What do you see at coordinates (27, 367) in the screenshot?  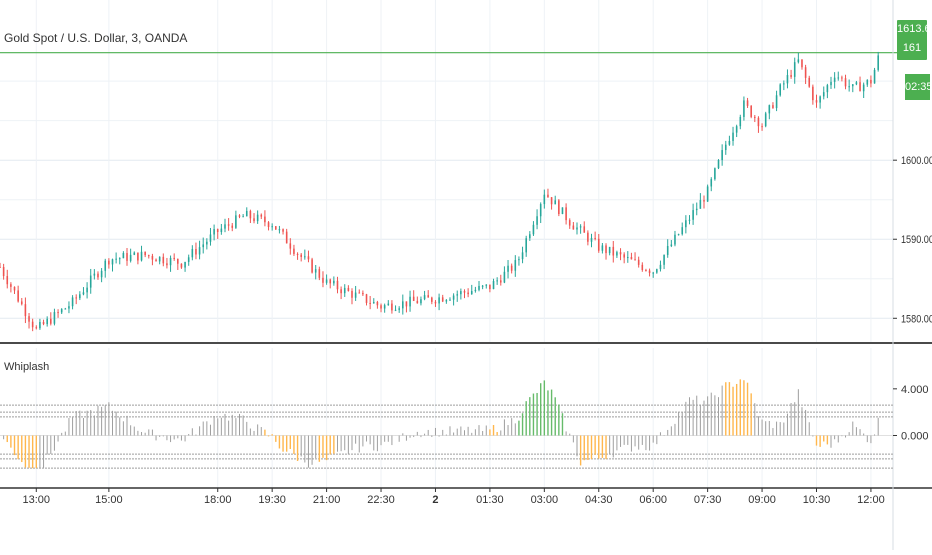 I see `indicator-title: Whiplash` at bounding box center [27, 367].